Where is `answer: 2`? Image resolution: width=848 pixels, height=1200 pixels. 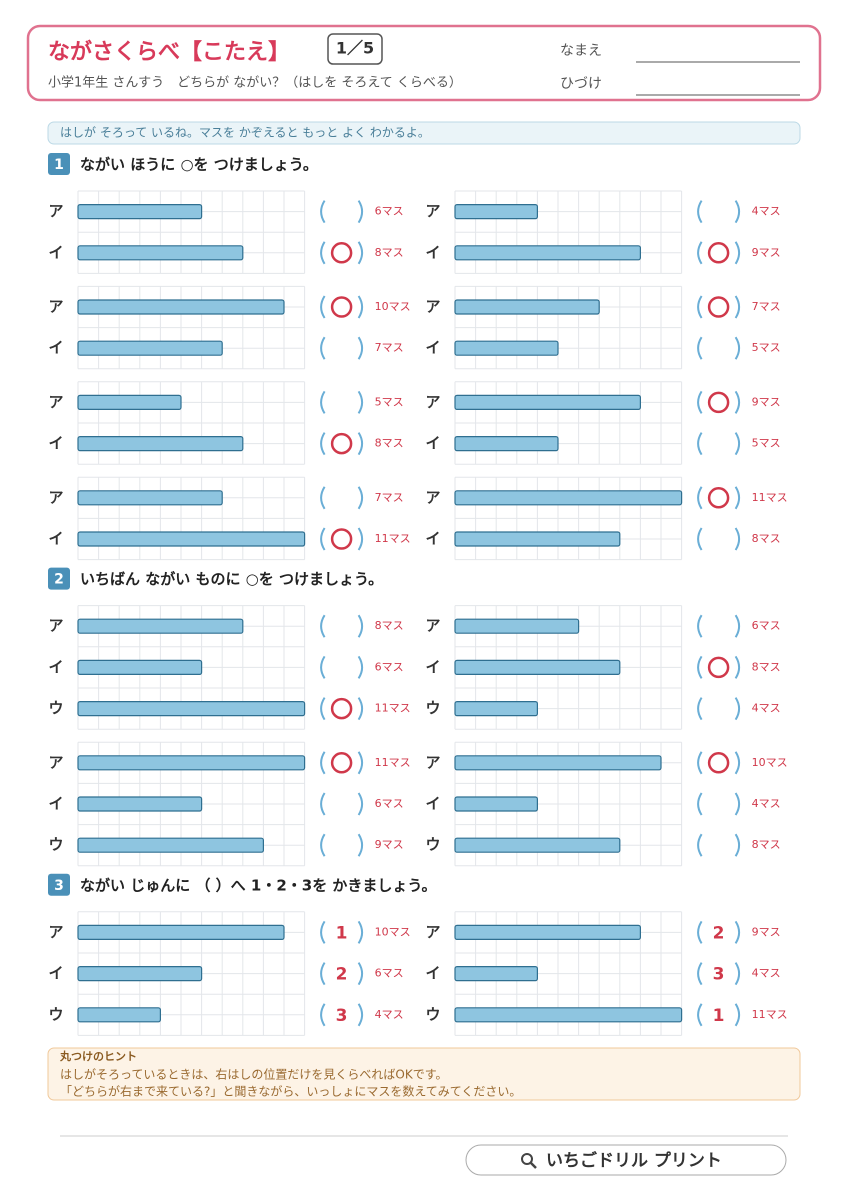
answer: 2 is located at coordinates (719, 933).